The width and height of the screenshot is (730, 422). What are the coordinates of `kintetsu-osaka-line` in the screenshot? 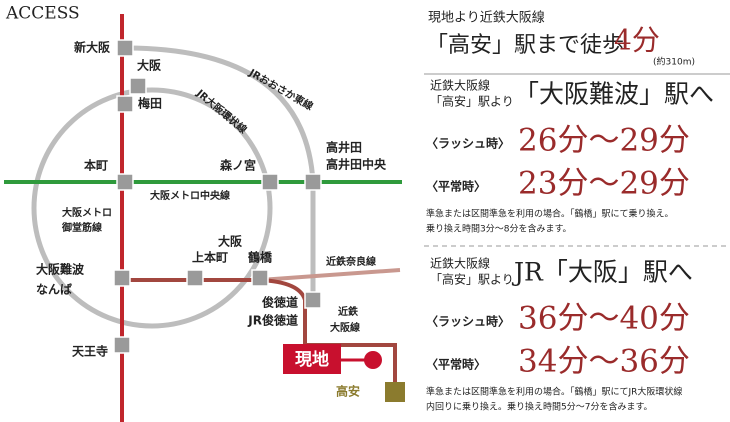 It's located at (259, 335).